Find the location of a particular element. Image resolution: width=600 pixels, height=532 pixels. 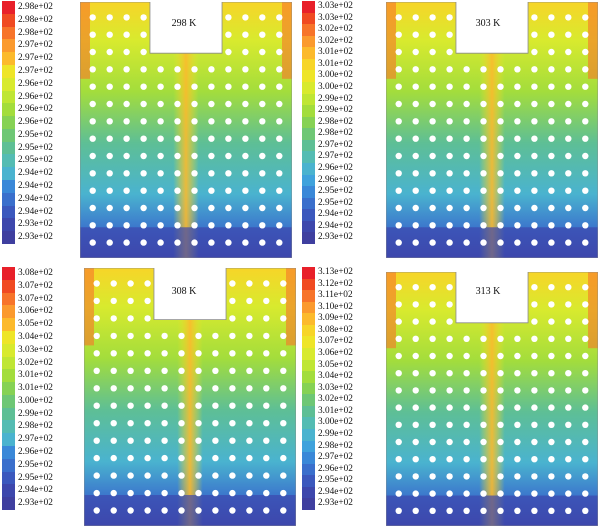

colorbar-entry: 2.99e+02 is located at coordinates (27, 414).